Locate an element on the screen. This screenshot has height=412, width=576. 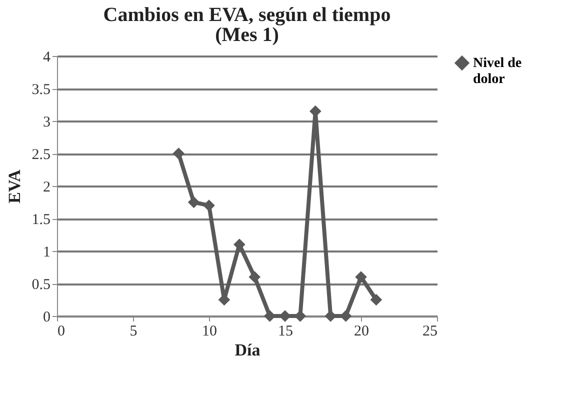
x-tick-label: 25 is located at coordinates (430, 332).